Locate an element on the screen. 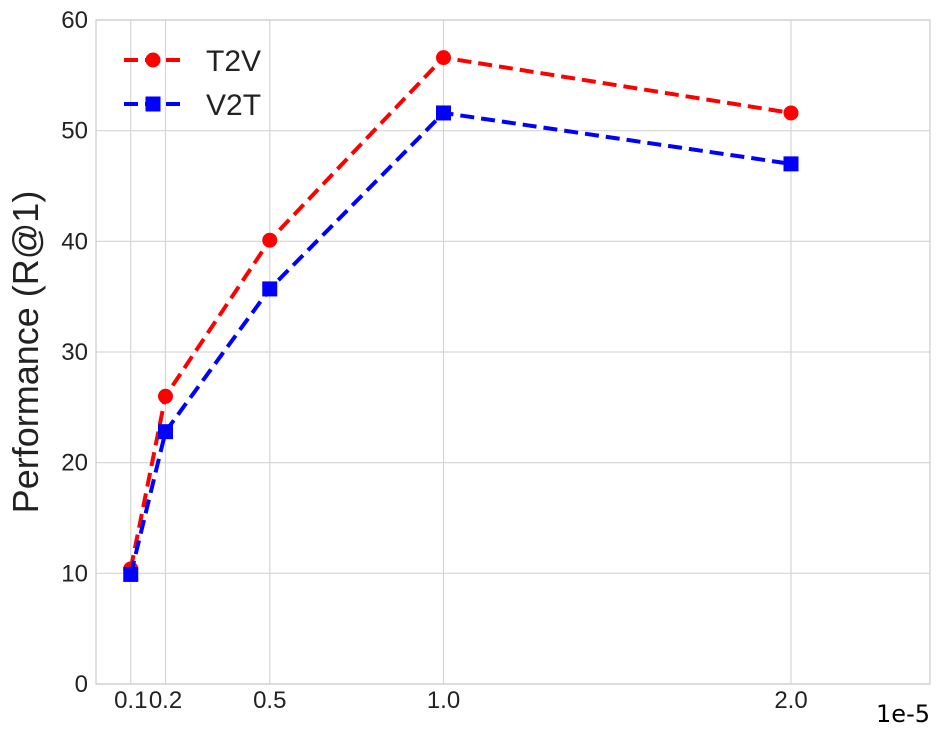 The image size is (952, 743). y-tick-label: 50 is located at coordinates (74, 131).